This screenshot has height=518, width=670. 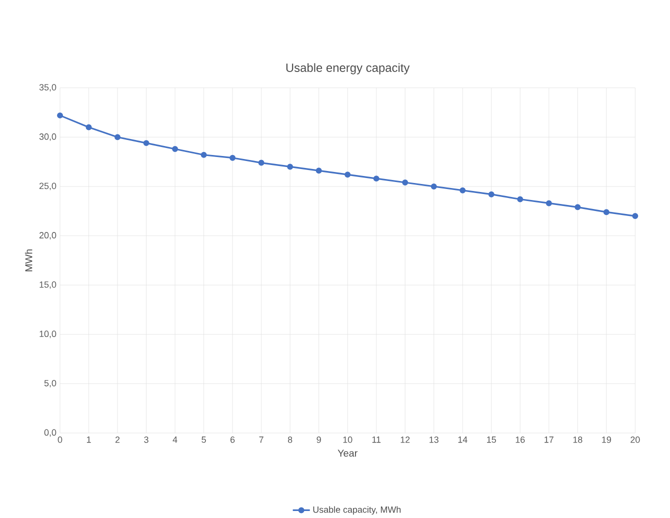 I want to click on y-tick-label: 20,0, so click(x=47, y=236).